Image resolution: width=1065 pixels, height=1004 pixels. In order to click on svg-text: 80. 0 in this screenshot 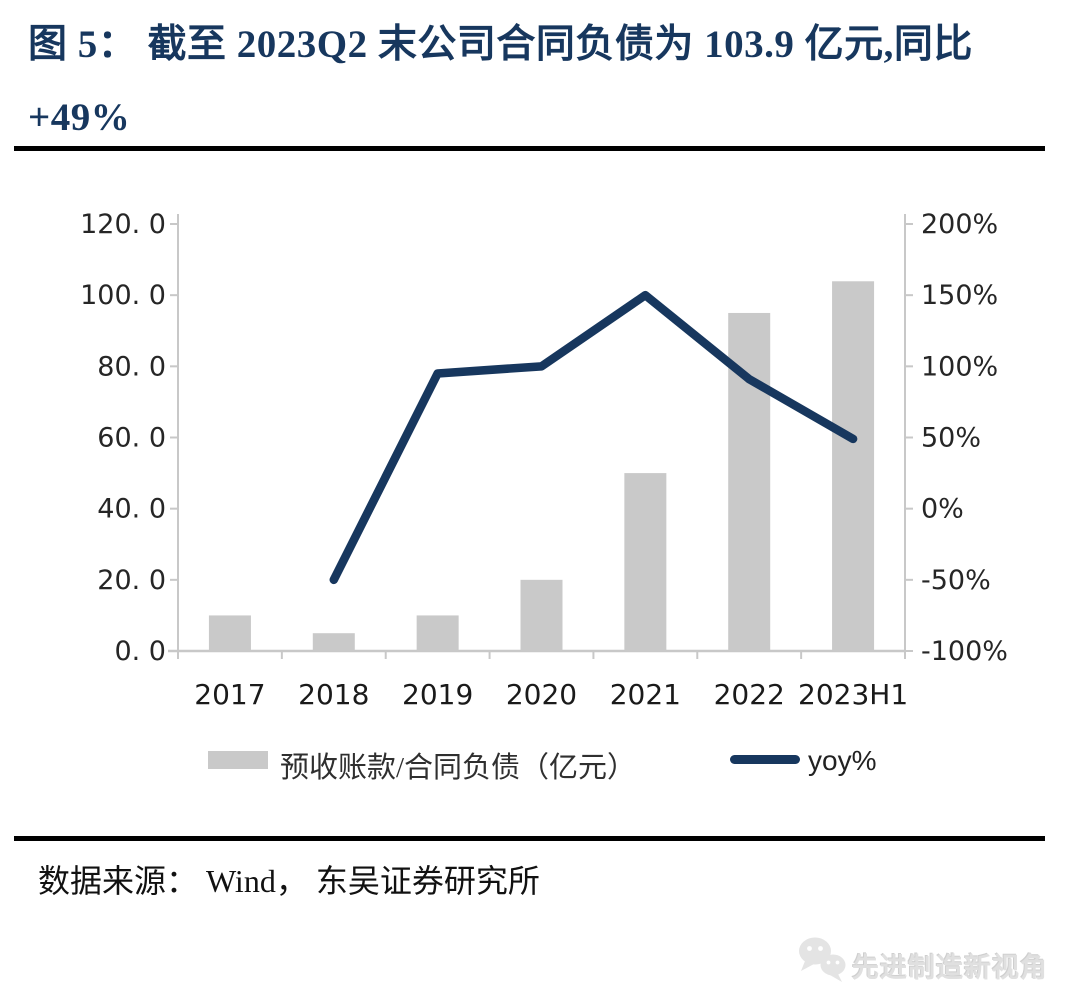, I will do `click(131, 366)`.